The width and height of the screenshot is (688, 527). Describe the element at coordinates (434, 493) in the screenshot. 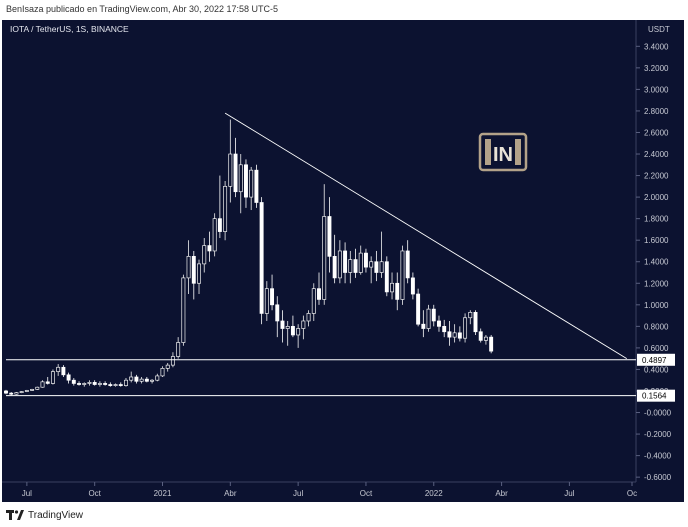

I see `time-tick-label: 2022` at that location.